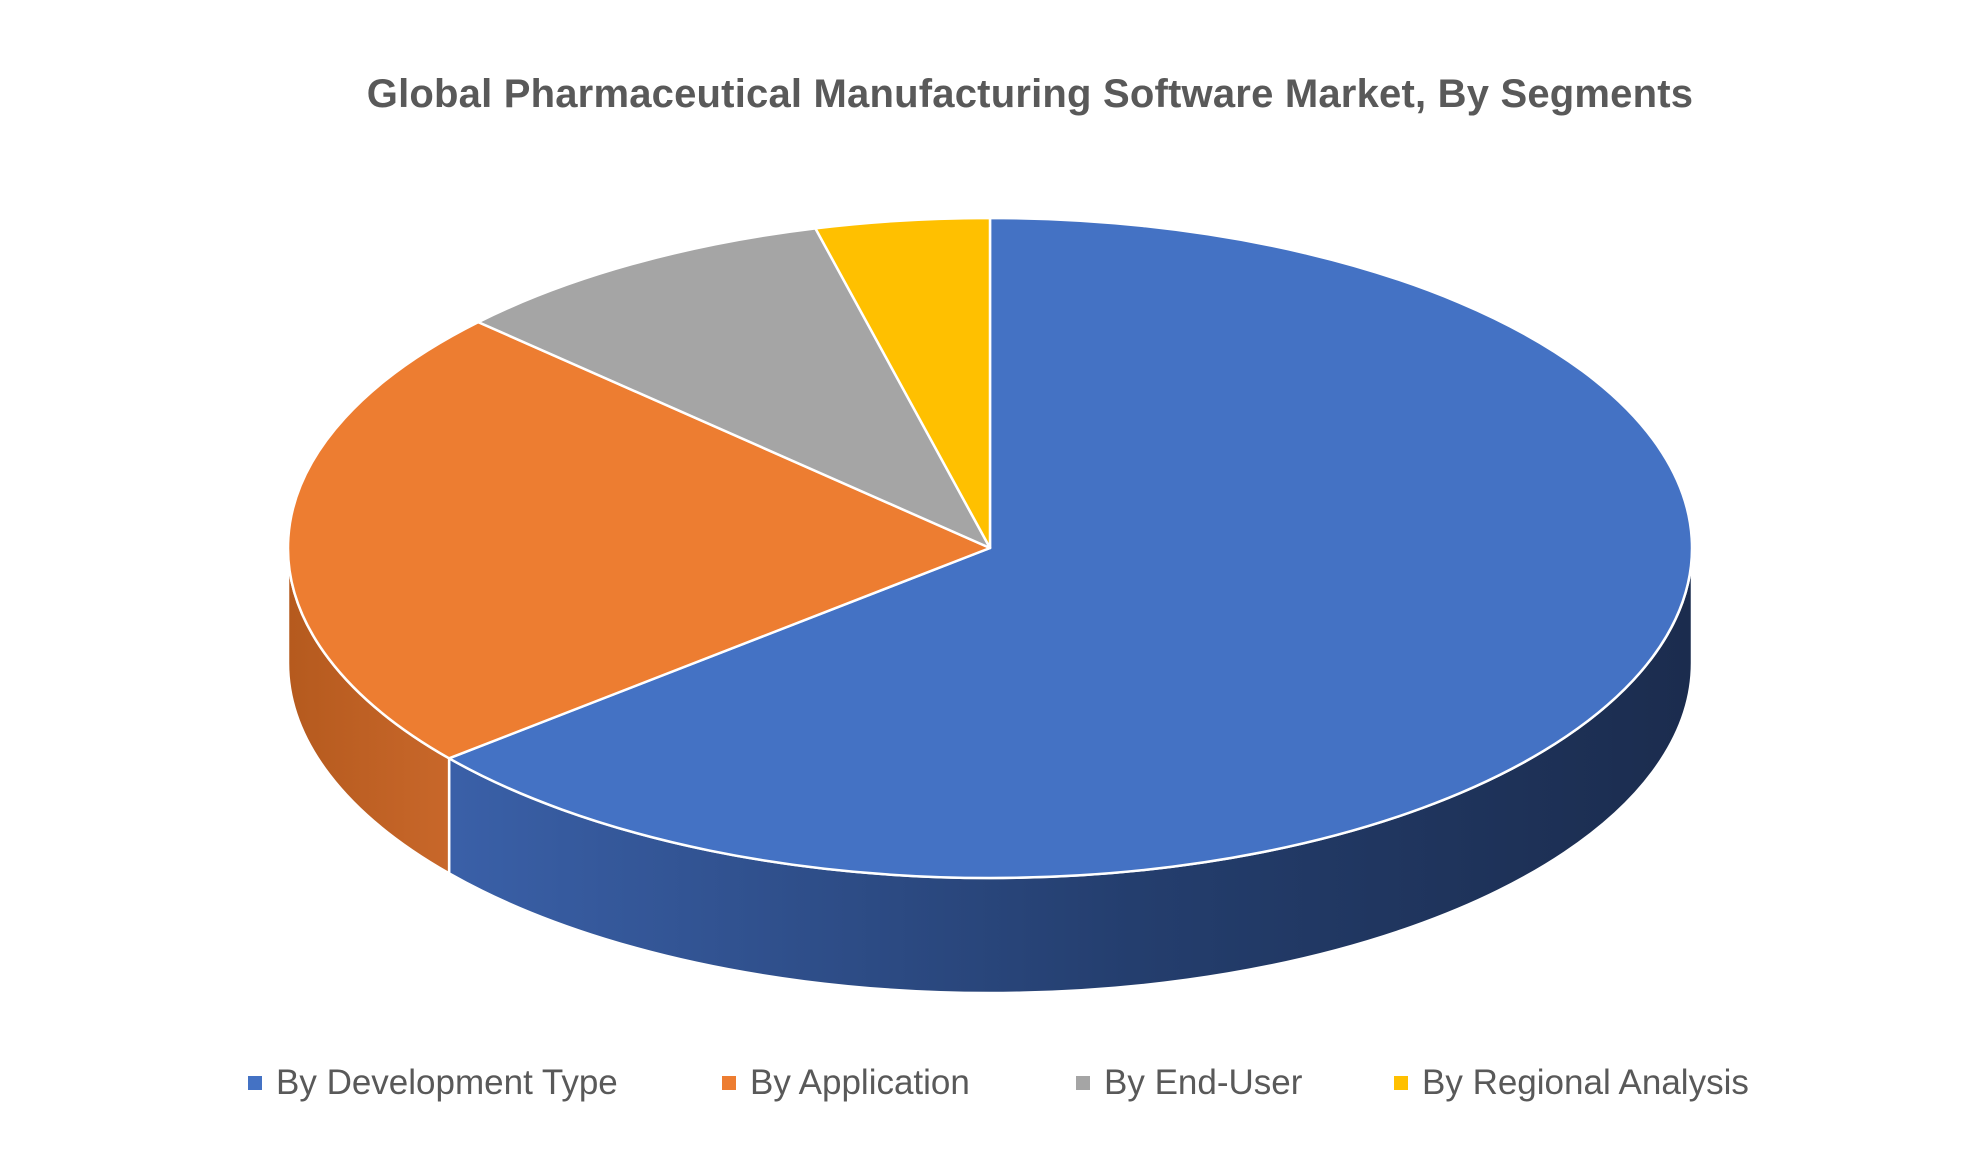  I want to click on legend-label: By Application, so click(860, 1082).